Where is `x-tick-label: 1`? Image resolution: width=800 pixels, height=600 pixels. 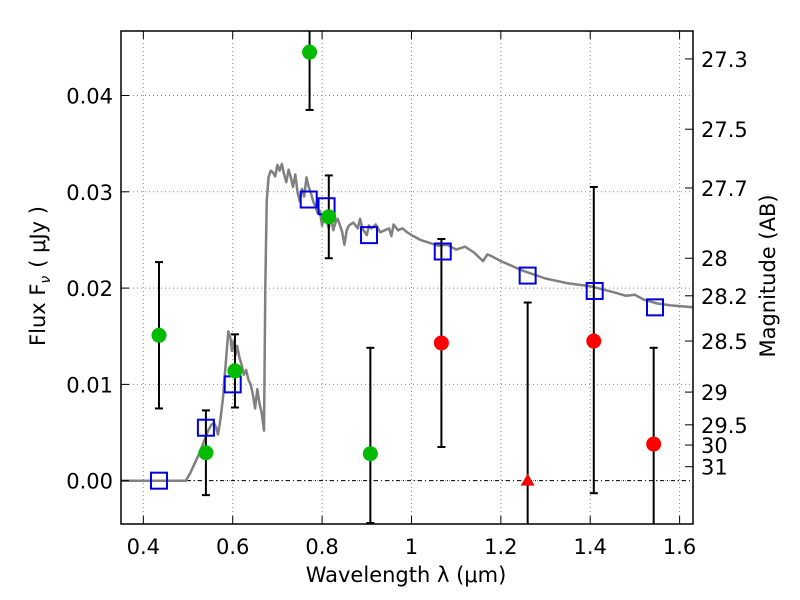
x-tick-label: 1 is located at coordinates (411, 547).